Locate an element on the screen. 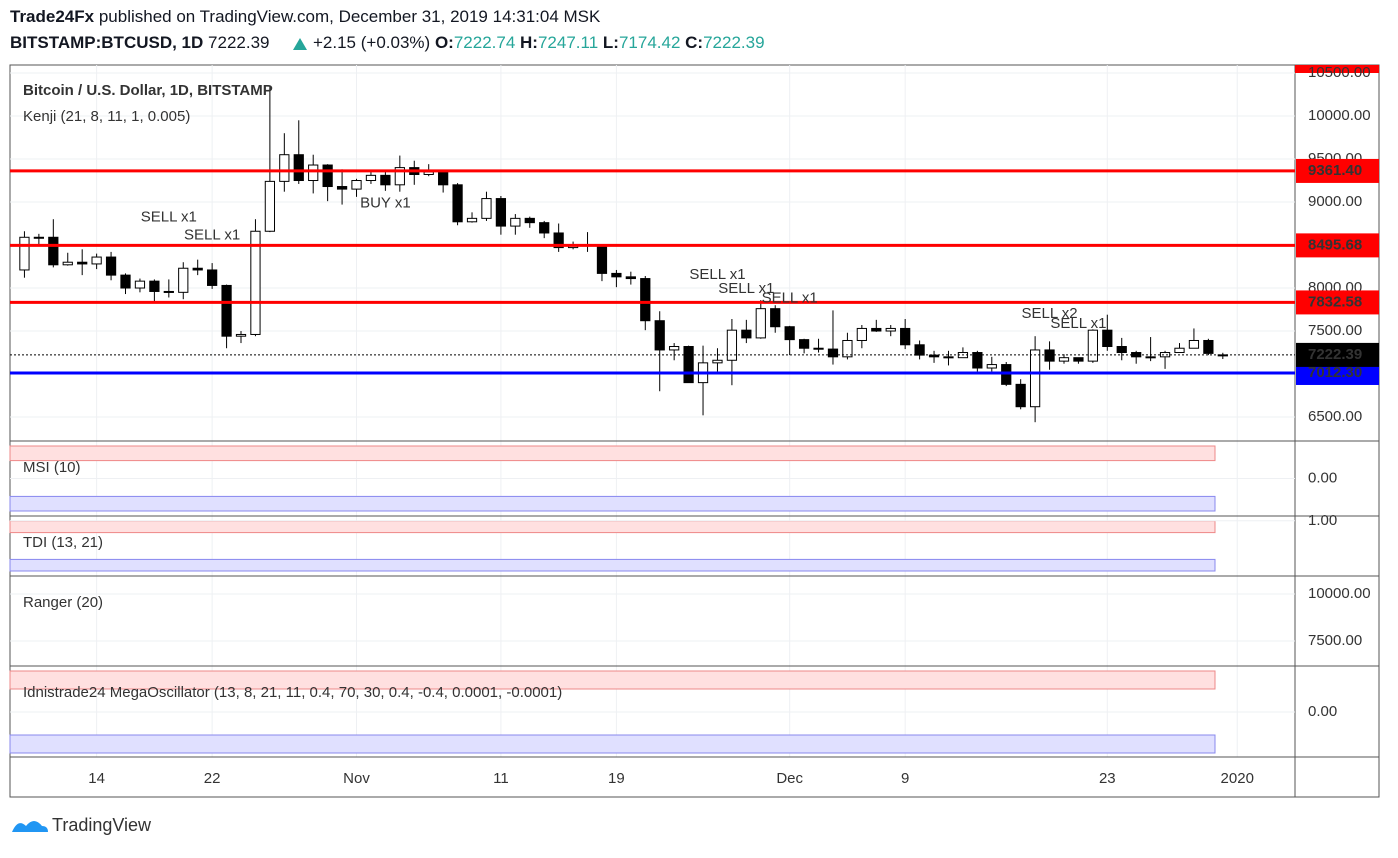 The image size is (1398, 858). change: +2.15 (+0.03%) is located at coordinates (371, 42).